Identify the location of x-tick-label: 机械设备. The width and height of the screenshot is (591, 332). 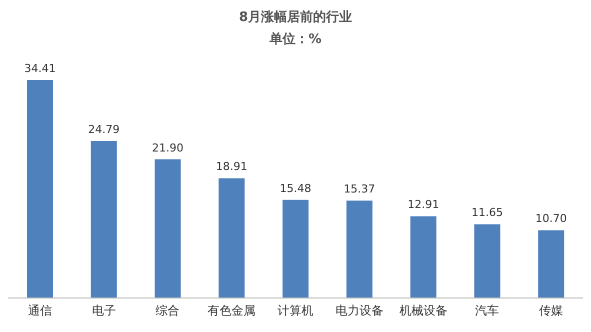
(423, 311).